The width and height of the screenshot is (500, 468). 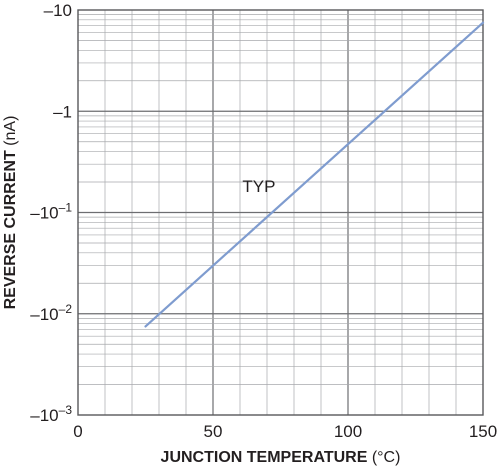 I want to click on y-tick-label: –10, so click(x=58, y=10).